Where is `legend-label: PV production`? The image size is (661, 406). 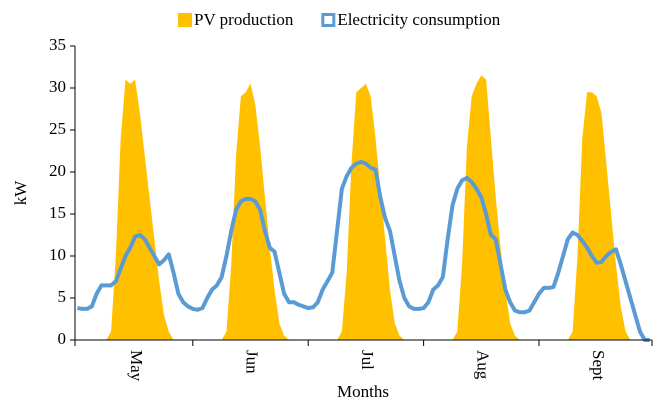 legend-label: PV production is located at coordinates (244, 19).